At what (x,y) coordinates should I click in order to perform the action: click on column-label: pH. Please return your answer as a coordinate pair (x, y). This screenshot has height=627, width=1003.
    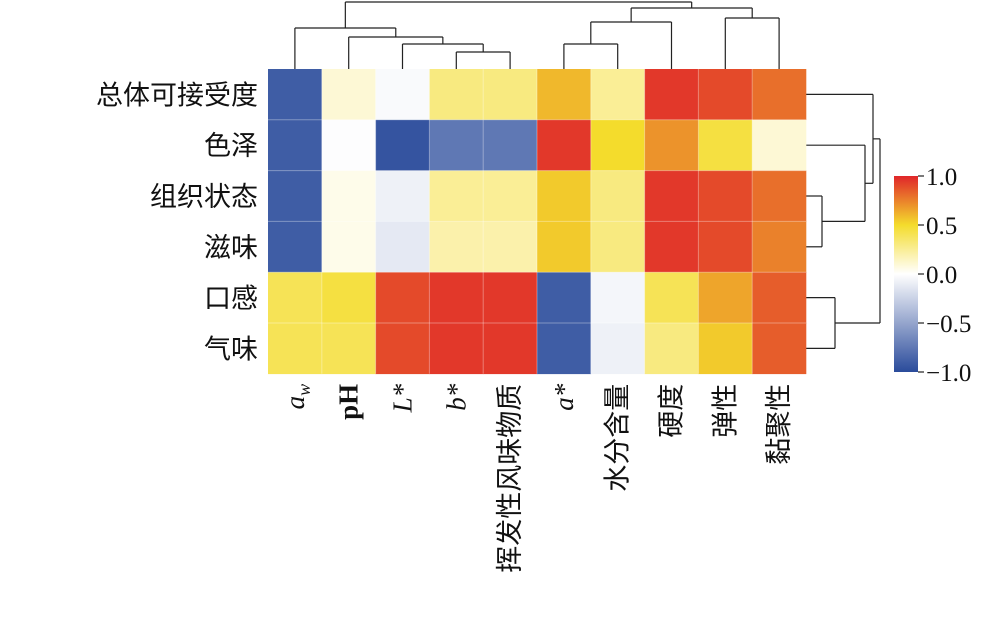
    Looking at the image, I should click on (349, 402).